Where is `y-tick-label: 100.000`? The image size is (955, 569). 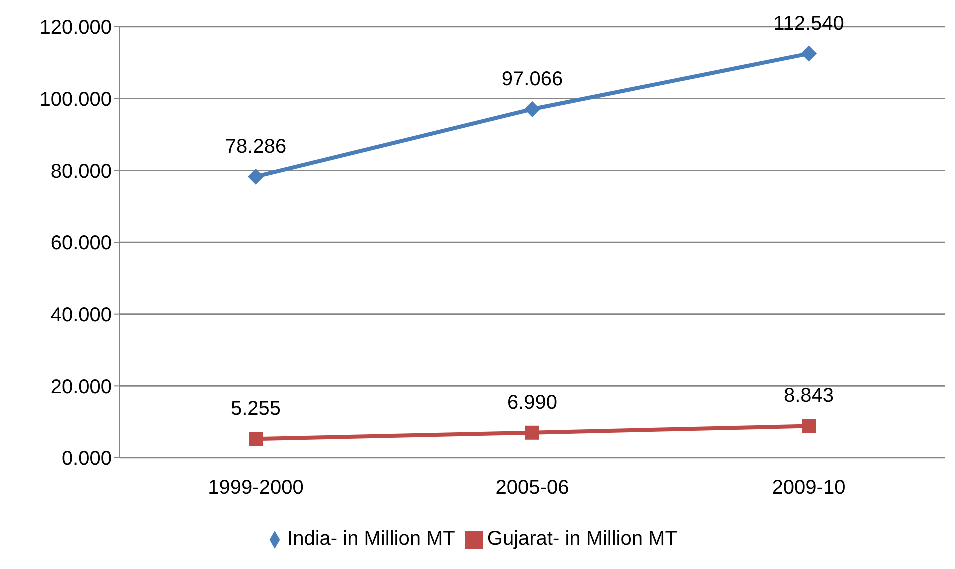
y-tick-label: 100.000 is located at coordinates (76, 99).